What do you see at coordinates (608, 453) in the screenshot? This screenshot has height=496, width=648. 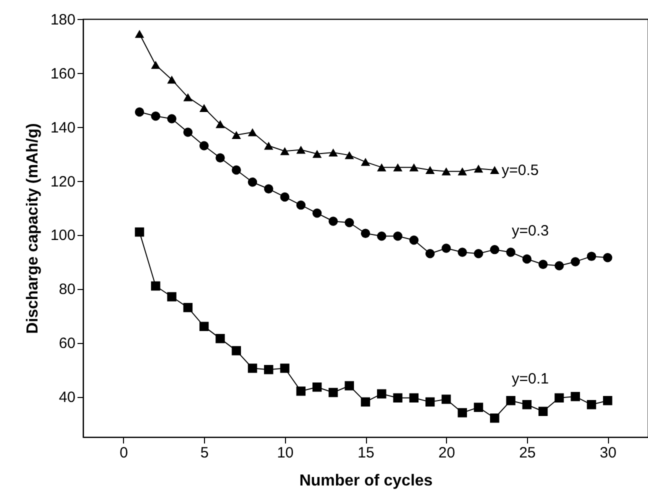 I see `x-tick-label: 30` at bounding box center [608, 453].